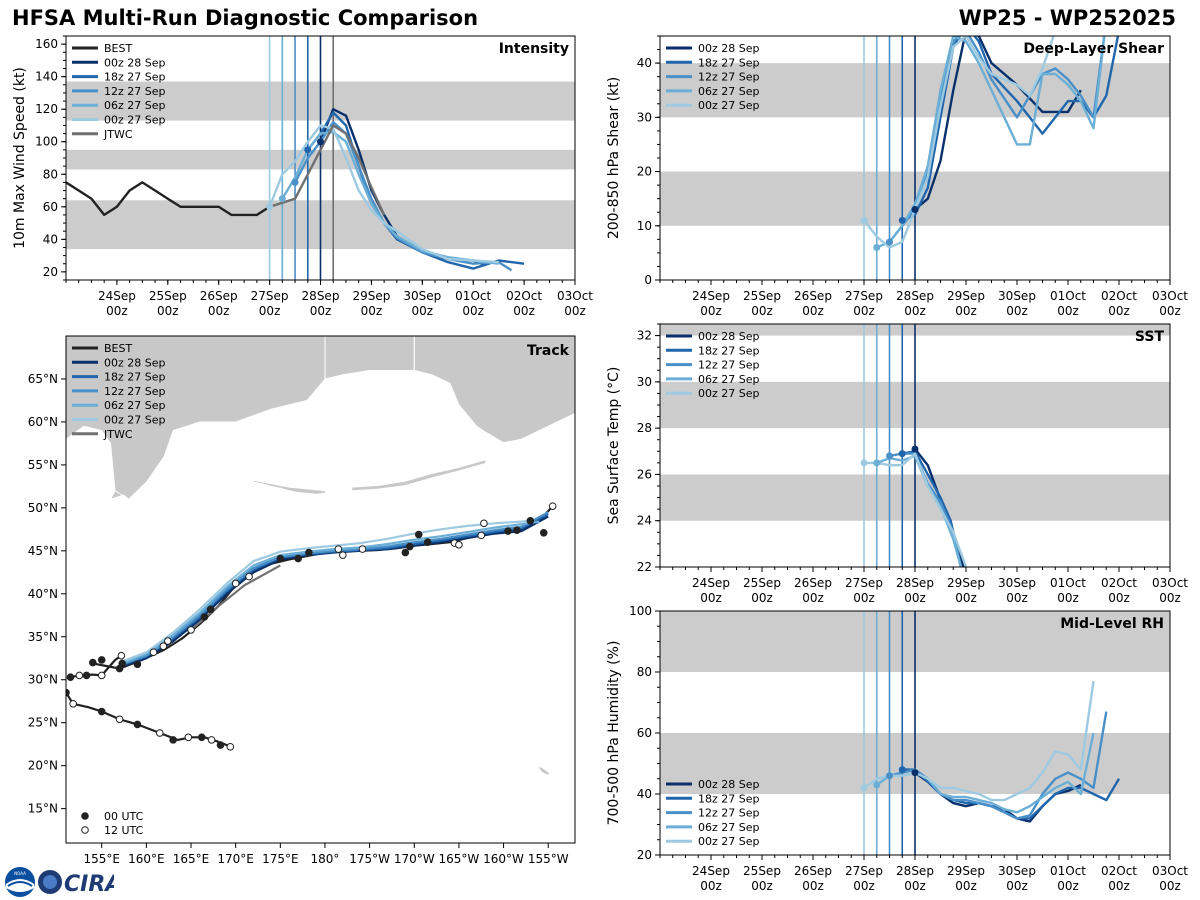 Image resolution: width=1200 pixels, height=900 pixels. What do you see at coordinates (711, 871) in the screenshot?
I see `rh-xtick-date: 24Sep` at bounding box center [711, 871].